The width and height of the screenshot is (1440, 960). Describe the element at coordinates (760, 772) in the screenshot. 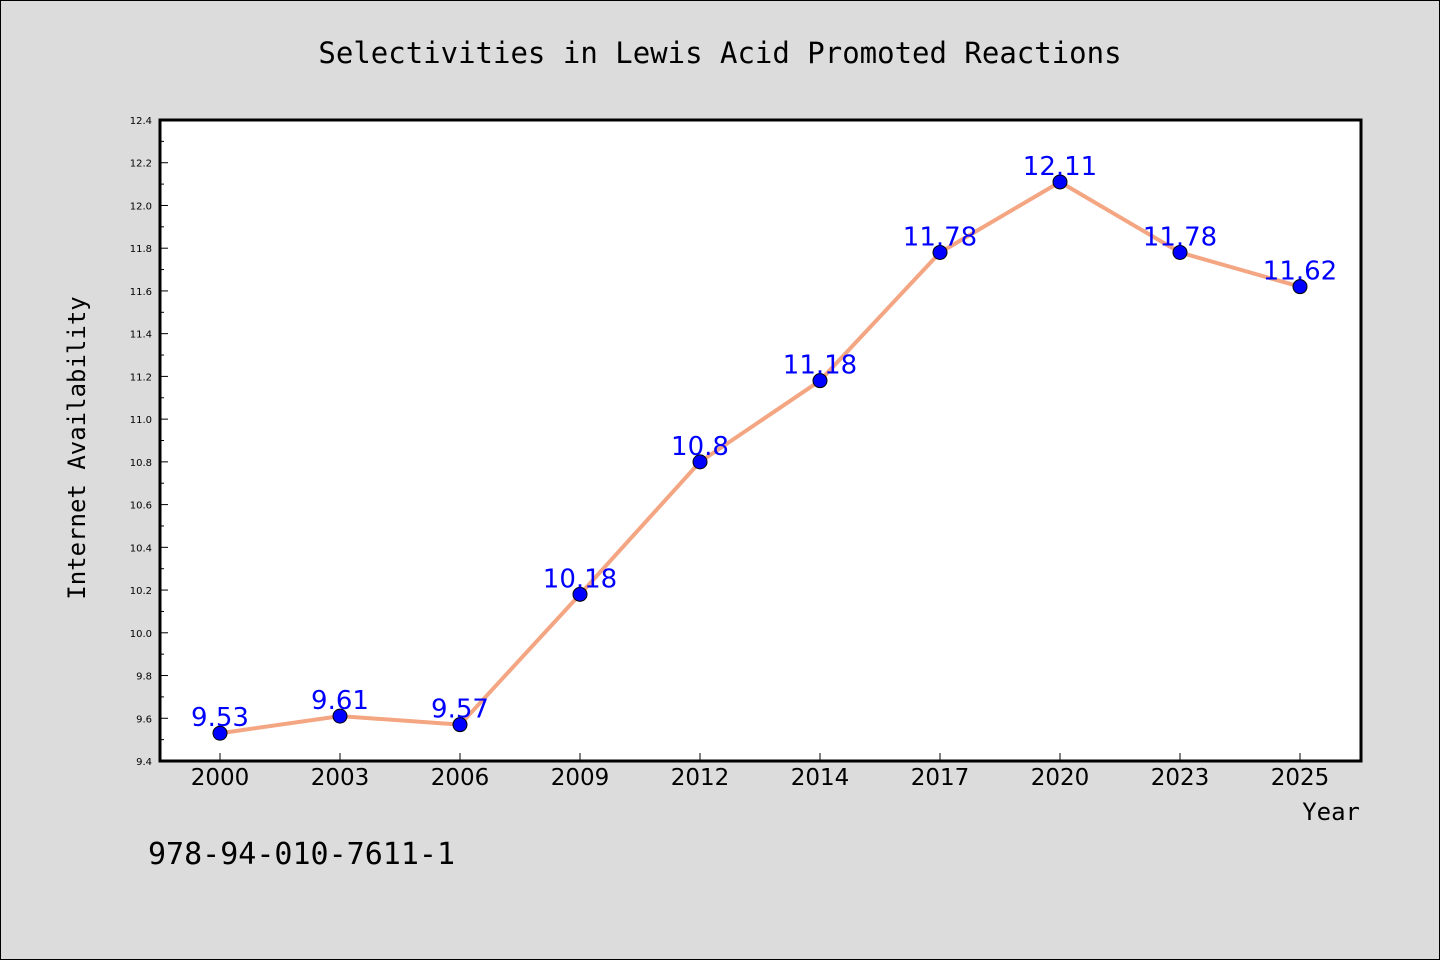

I see `x-axis-ticks: 2000 2003 2006 2009 2012 2014 2017 2020 2023 2025` at that location.